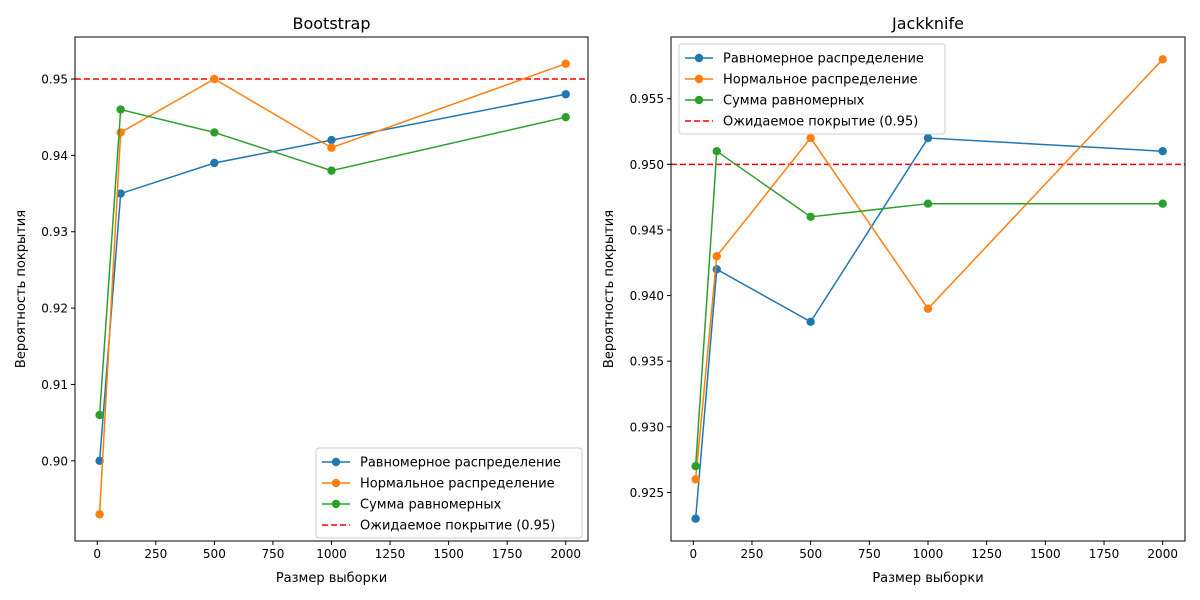 The image size is (1200, 600). What do you see at coordinates (647, 165) in the screenshot?
I see `y-tick-label: 0.950` at bounding box center [647, 165].